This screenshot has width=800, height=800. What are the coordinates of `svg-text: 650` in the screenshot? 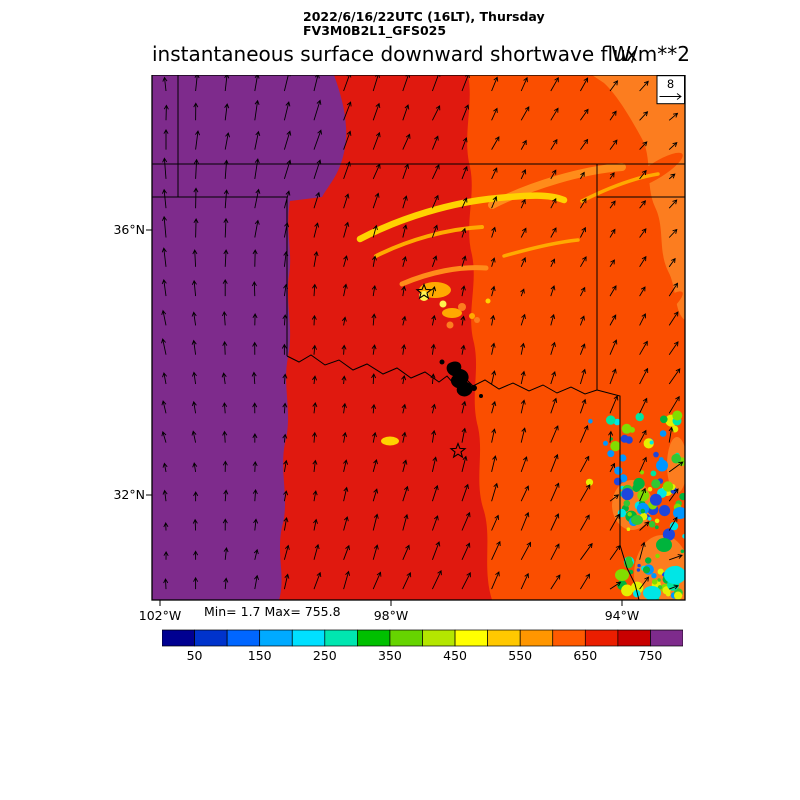 It's located at (585, 655).